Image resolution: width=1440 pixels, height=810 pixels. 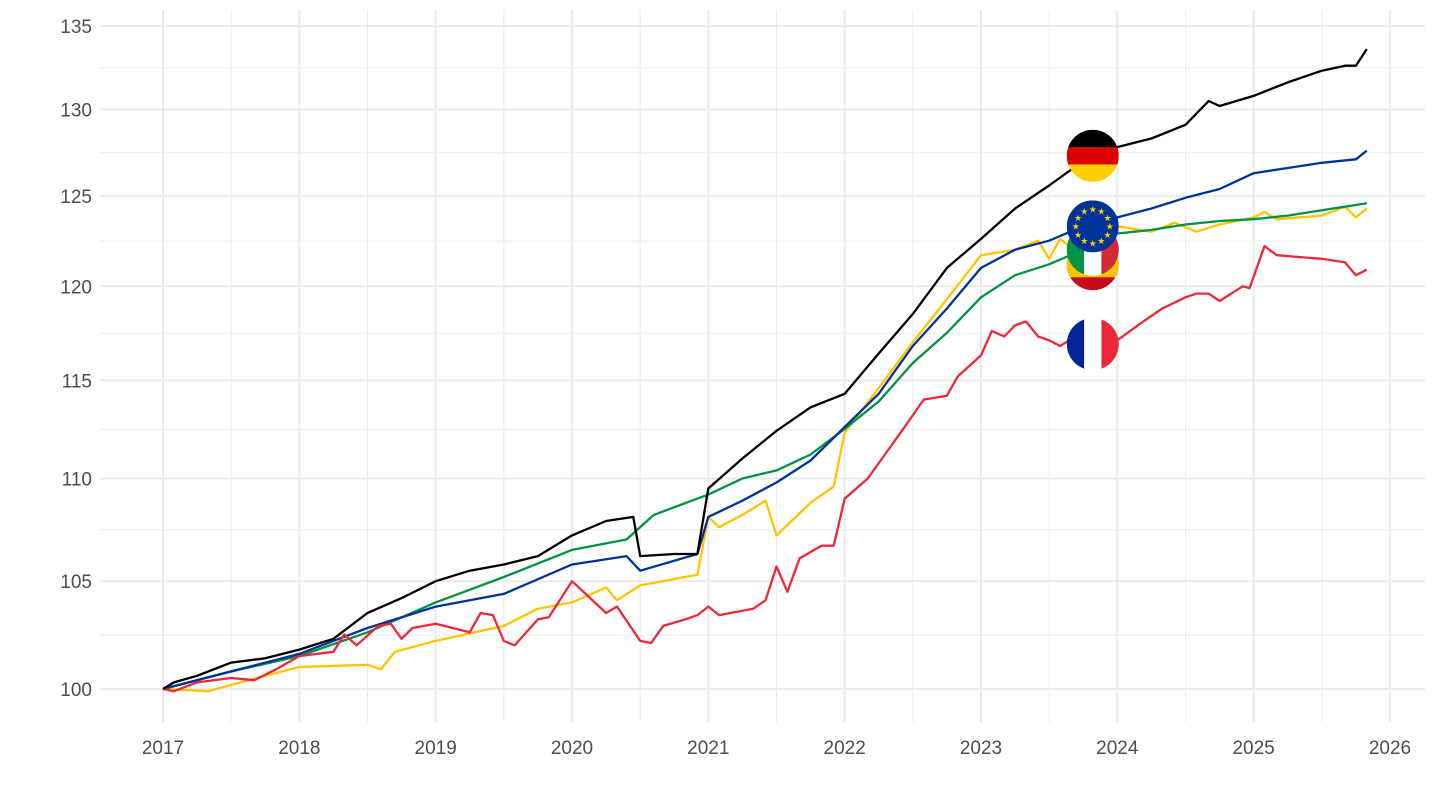 What do you see at coordinates (1092, 155) in the screenshot?
I see `germany-flag-icon` at bounding box center [1092, 155].